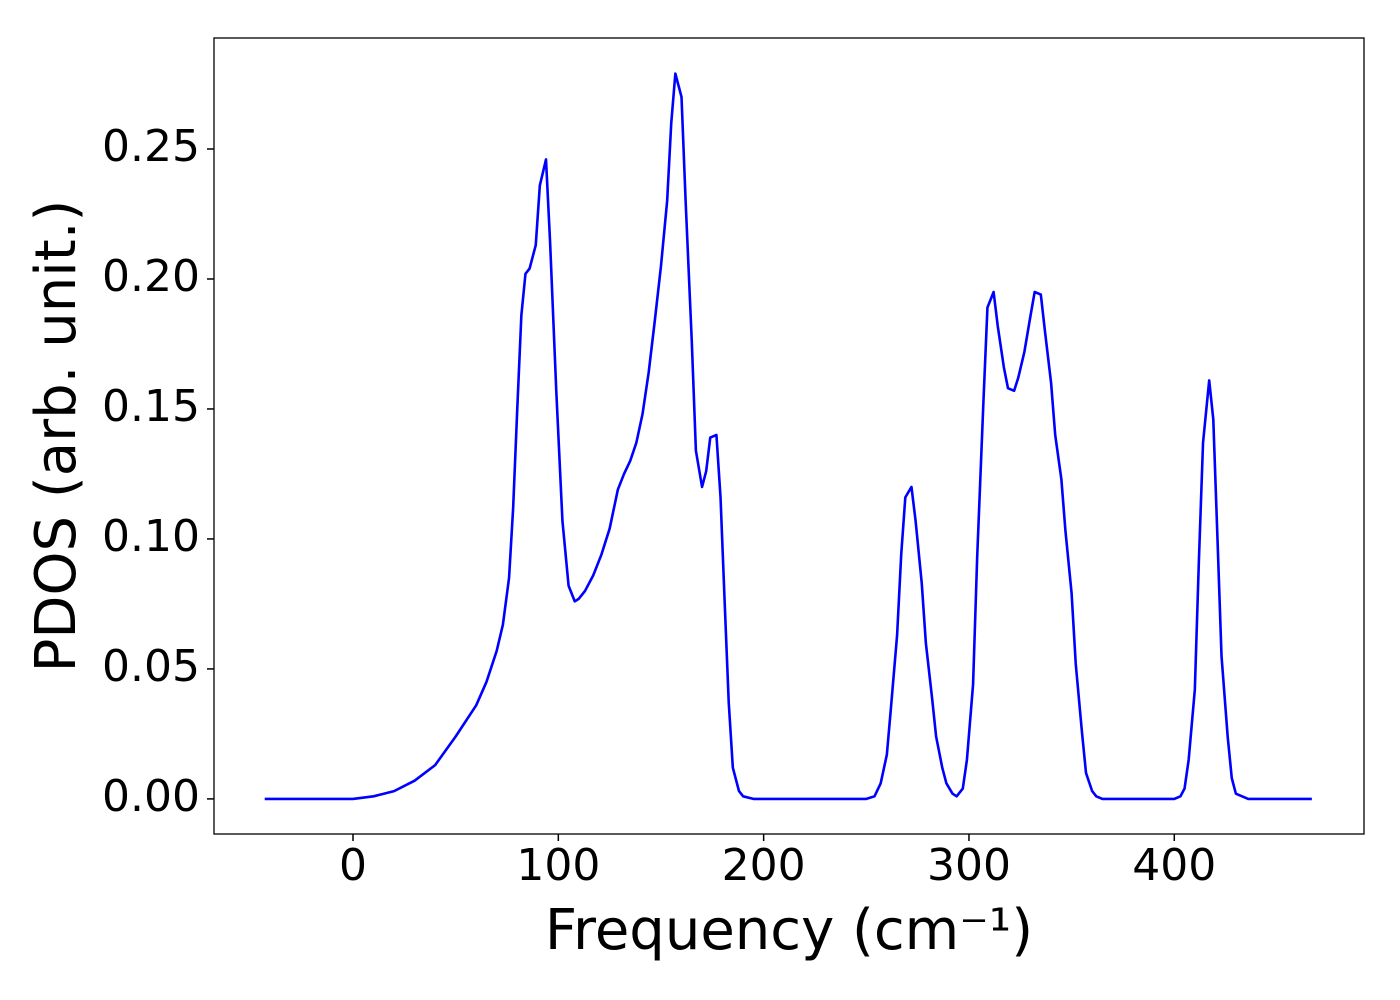  Describe the element at coordinates (353, 865) in the screenshot. I see `x-tick-label: 0` at that location.